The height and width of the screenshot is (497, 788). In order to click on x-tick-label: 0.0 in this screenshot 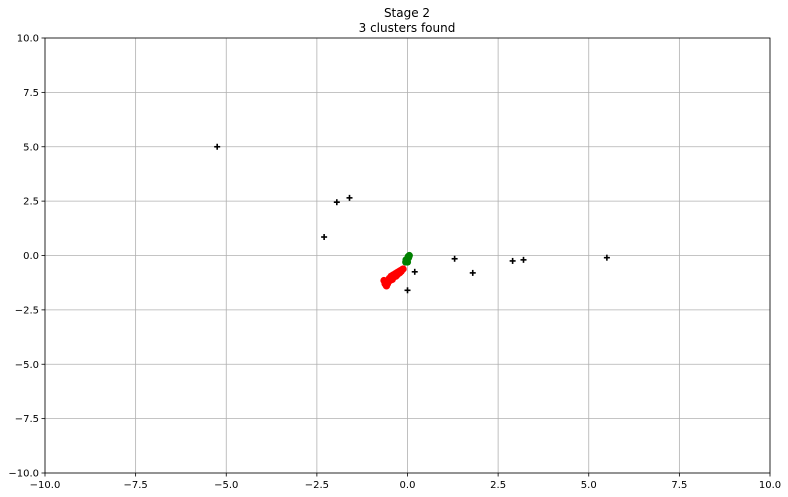, I will do `click(408, 485)`.